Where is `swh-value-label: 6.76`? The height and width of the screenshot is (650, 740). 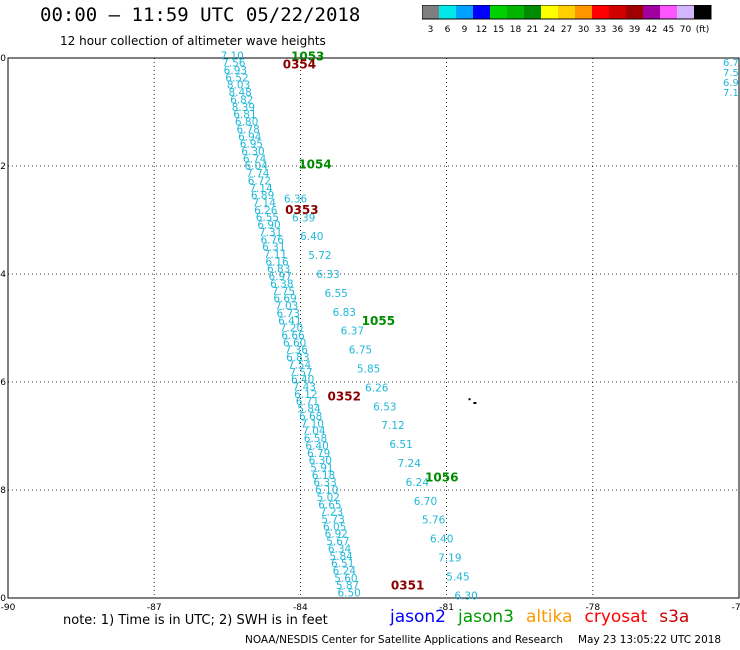 swh-value-label: 6.76 is located at coordinates (273, 240).